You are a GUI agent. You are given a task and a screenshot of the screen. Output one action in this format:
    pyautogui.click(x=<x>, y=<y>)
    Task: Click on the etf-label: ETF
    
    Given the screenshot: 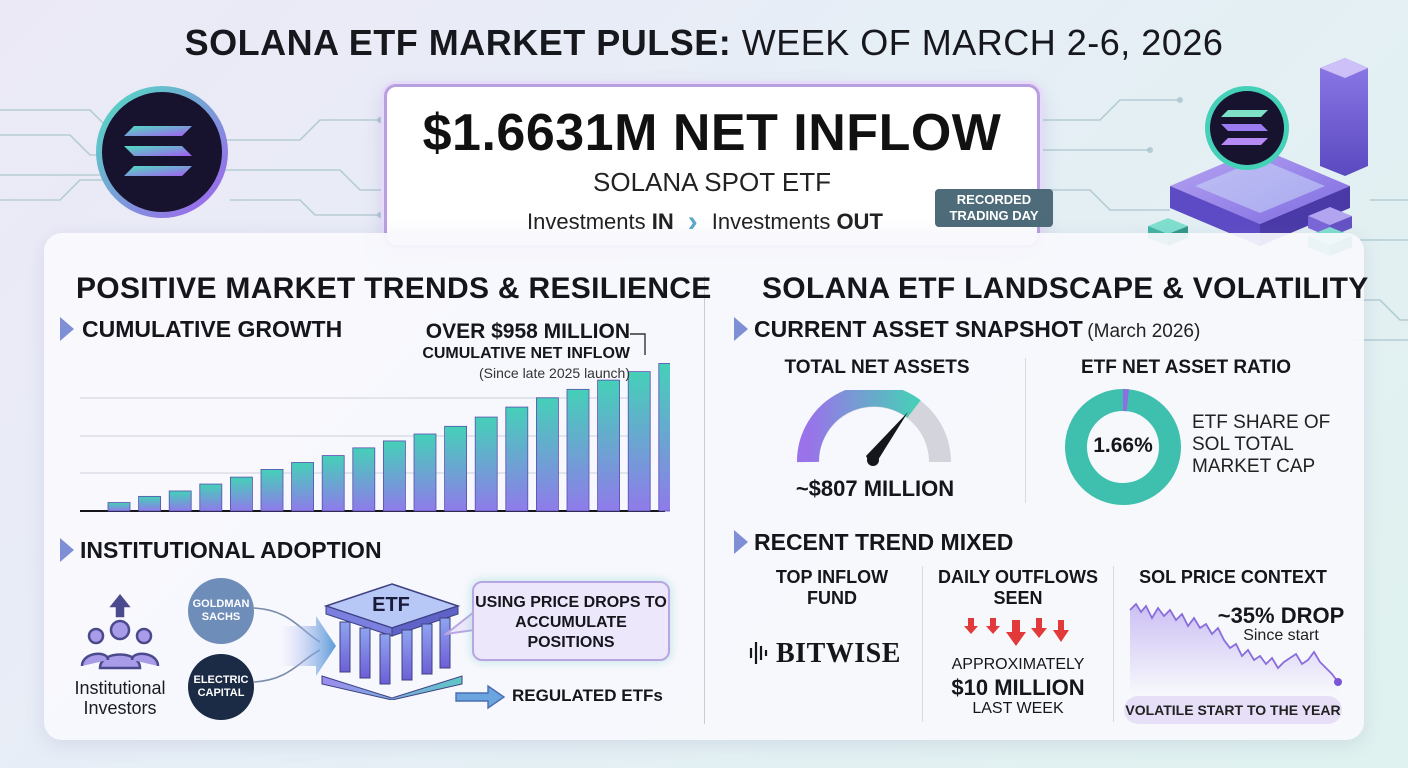 What is the action you would take?
    pyautogui.click(x=391, y=605)
    